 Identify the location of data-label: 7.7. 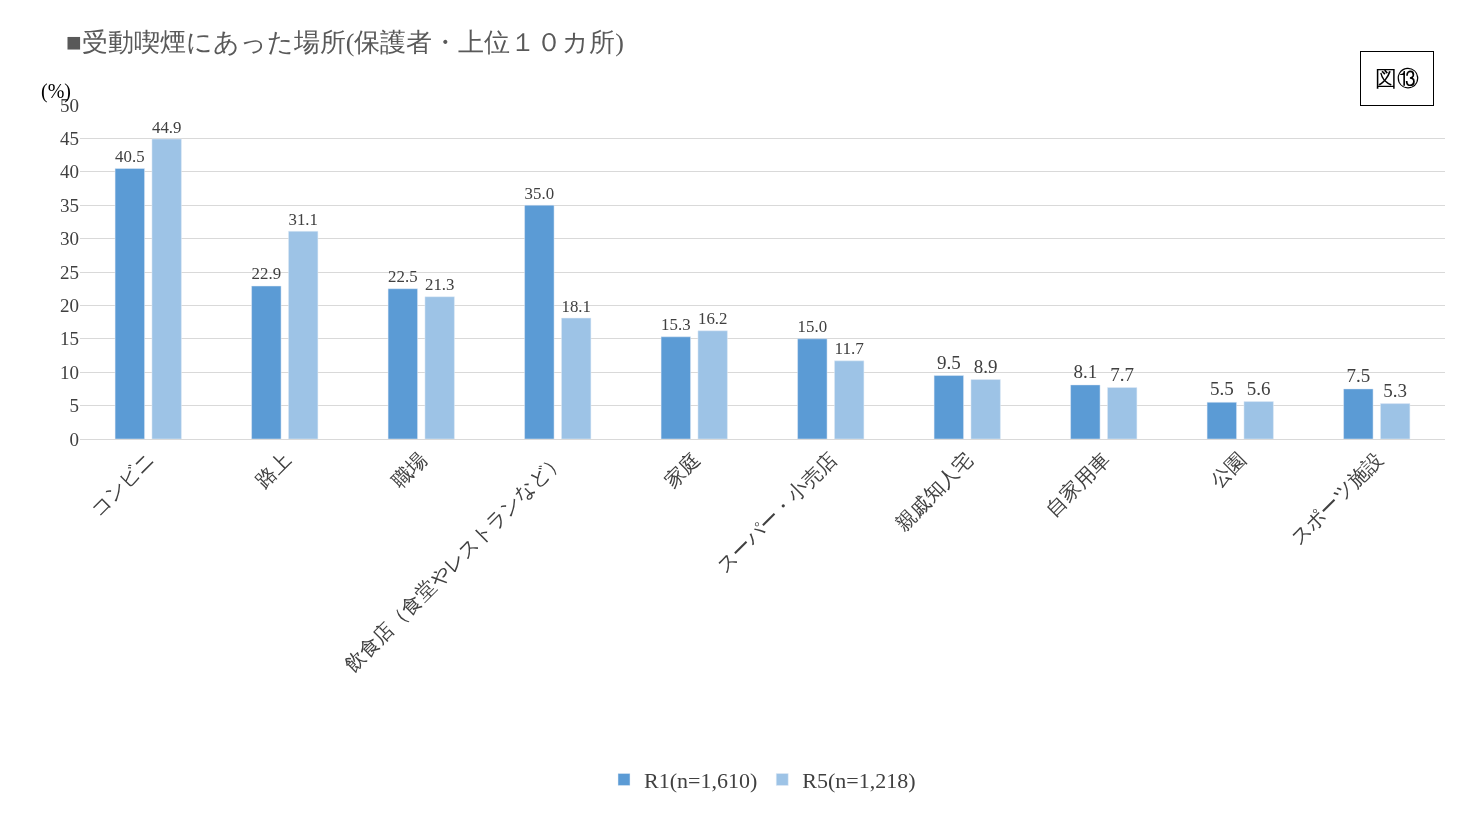
(1122, 374).